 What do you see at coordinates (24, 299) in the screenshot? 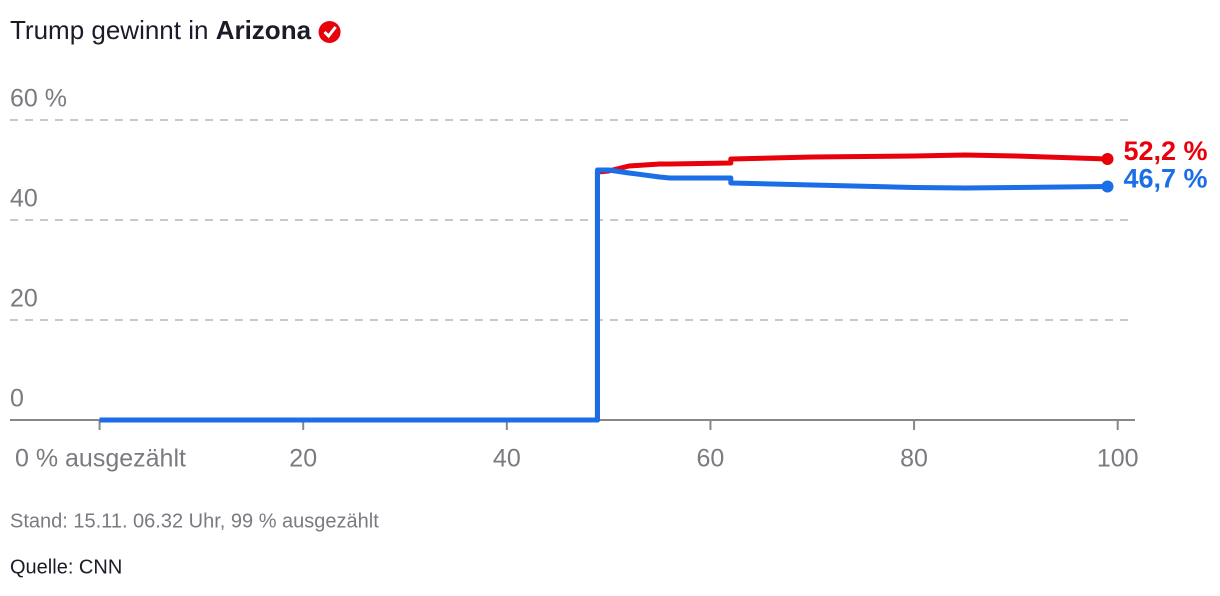
I see `y-tick-label: 20` at bounding box center [24, 299].